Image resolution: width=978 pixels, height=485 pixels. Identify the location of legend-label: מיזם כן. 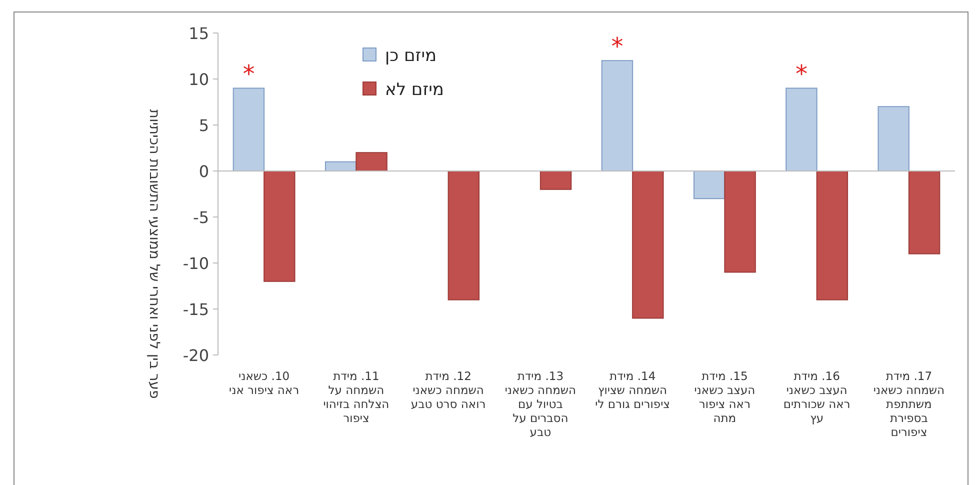
(411, 56).